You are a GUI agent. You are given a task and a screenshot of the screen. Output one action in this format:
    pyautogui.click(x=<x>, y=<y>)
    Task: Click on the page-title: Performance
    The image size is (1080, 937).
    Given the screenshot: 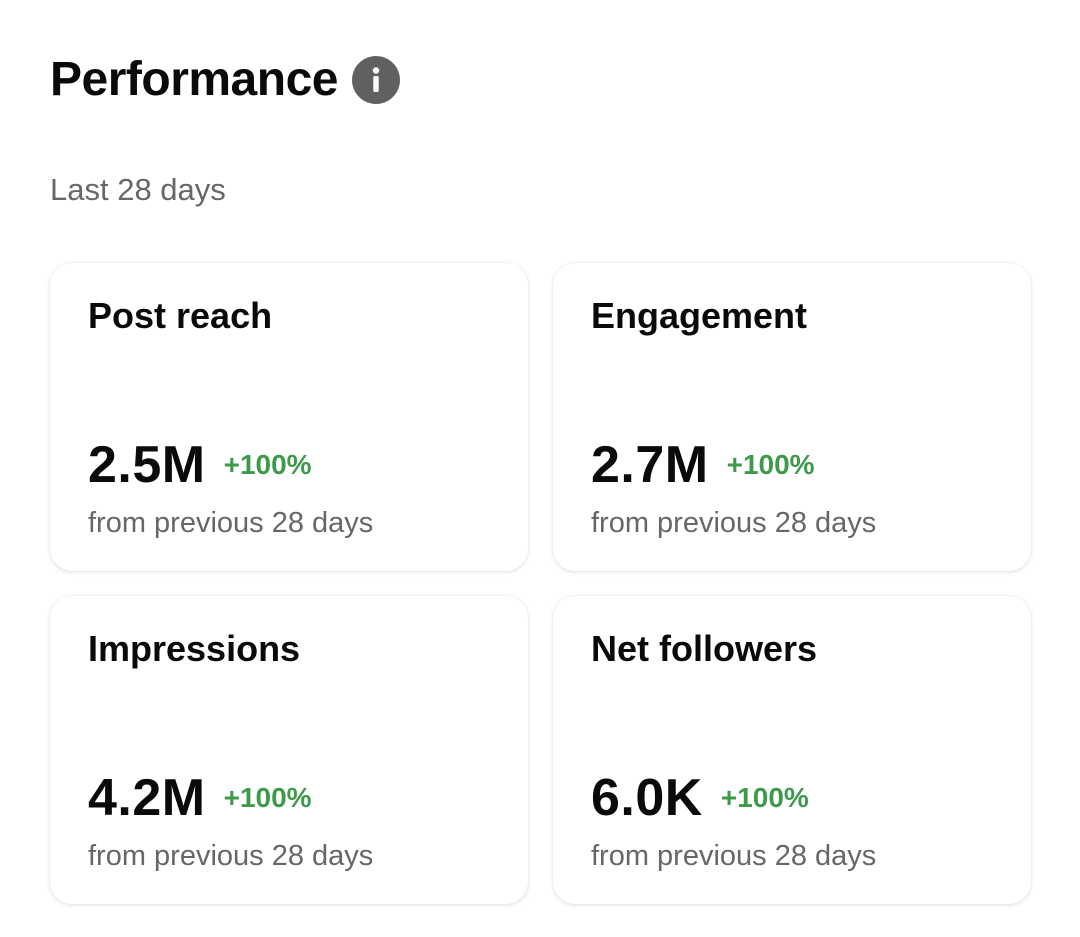 What is the action you would take?
    pyautogui.click(x=194, y=79)
    